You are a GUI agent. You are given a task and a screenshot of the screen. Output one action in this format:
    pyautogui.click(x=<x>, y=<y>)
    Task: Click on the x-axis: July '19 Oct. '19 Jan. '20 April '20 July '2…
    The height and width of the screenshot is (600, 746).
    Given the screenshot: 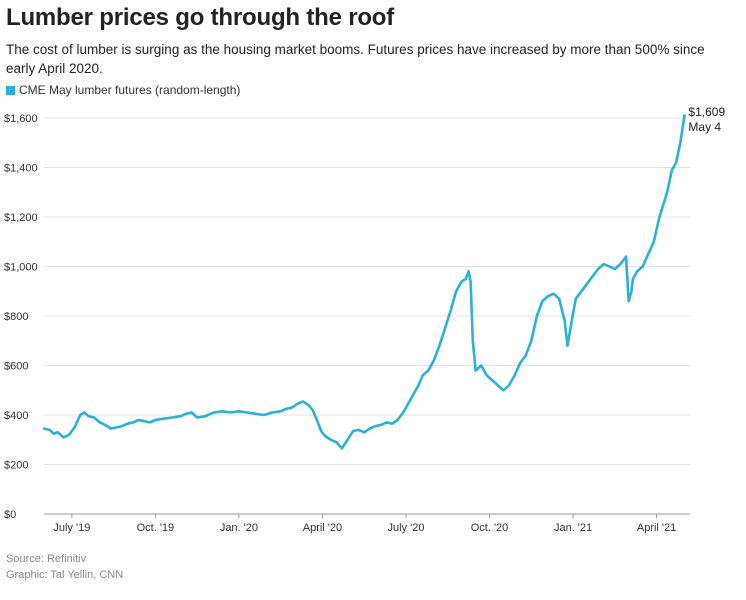 What is the action you would take?
    pyautogui.click(x=367, y=523)
    